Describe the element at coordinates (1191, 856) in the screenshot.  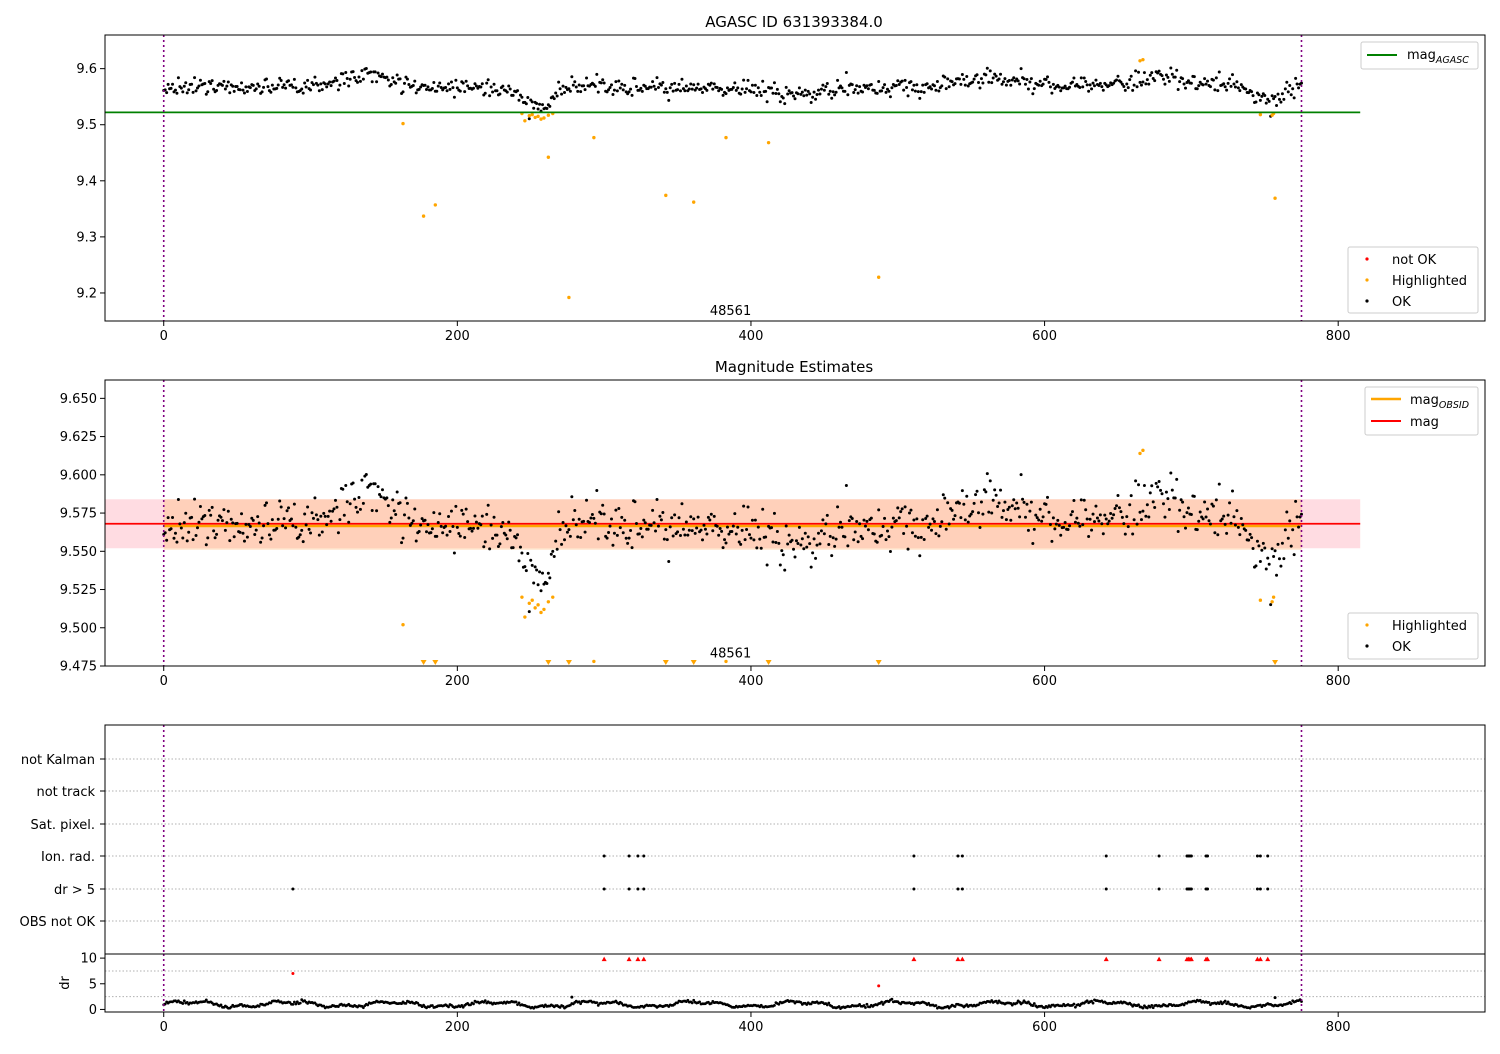
I see `ion-rad-point` at that location.